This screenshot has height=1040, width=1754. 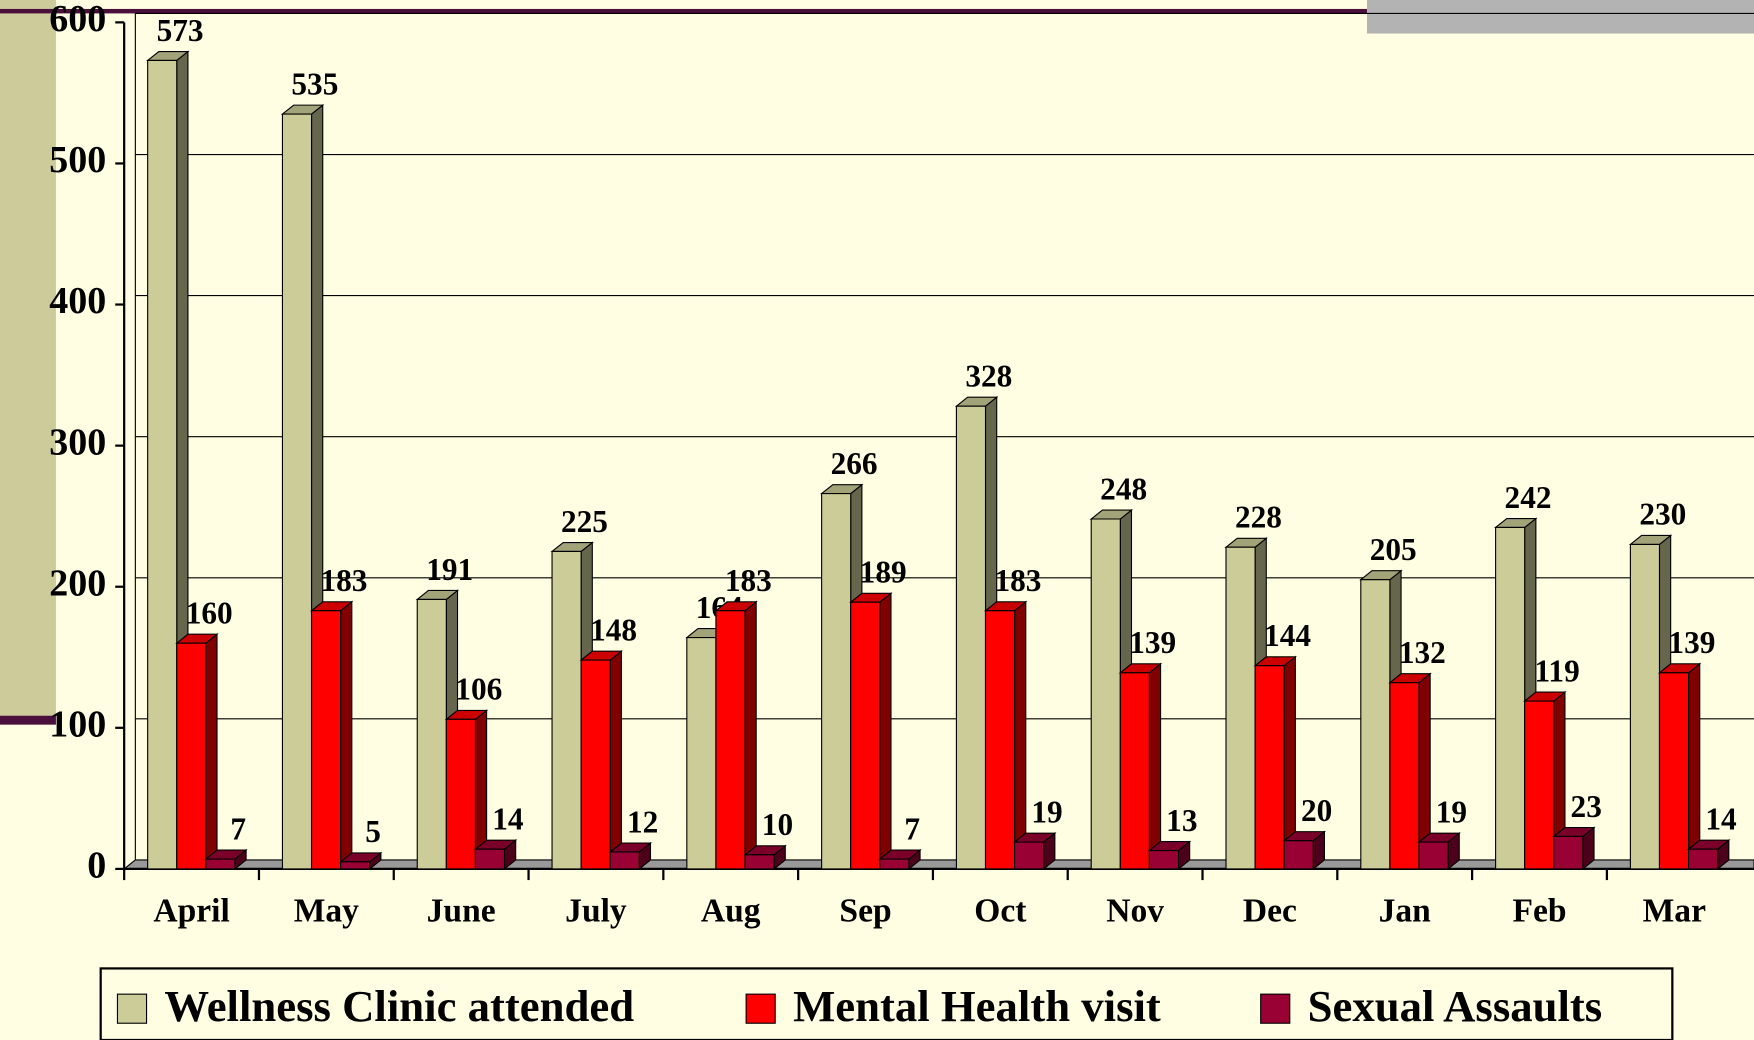 What do you see at coordinates (1539, 910) in the screenshot?
I see `x-tick-label: Feb` at bounding box center [1539, 910].